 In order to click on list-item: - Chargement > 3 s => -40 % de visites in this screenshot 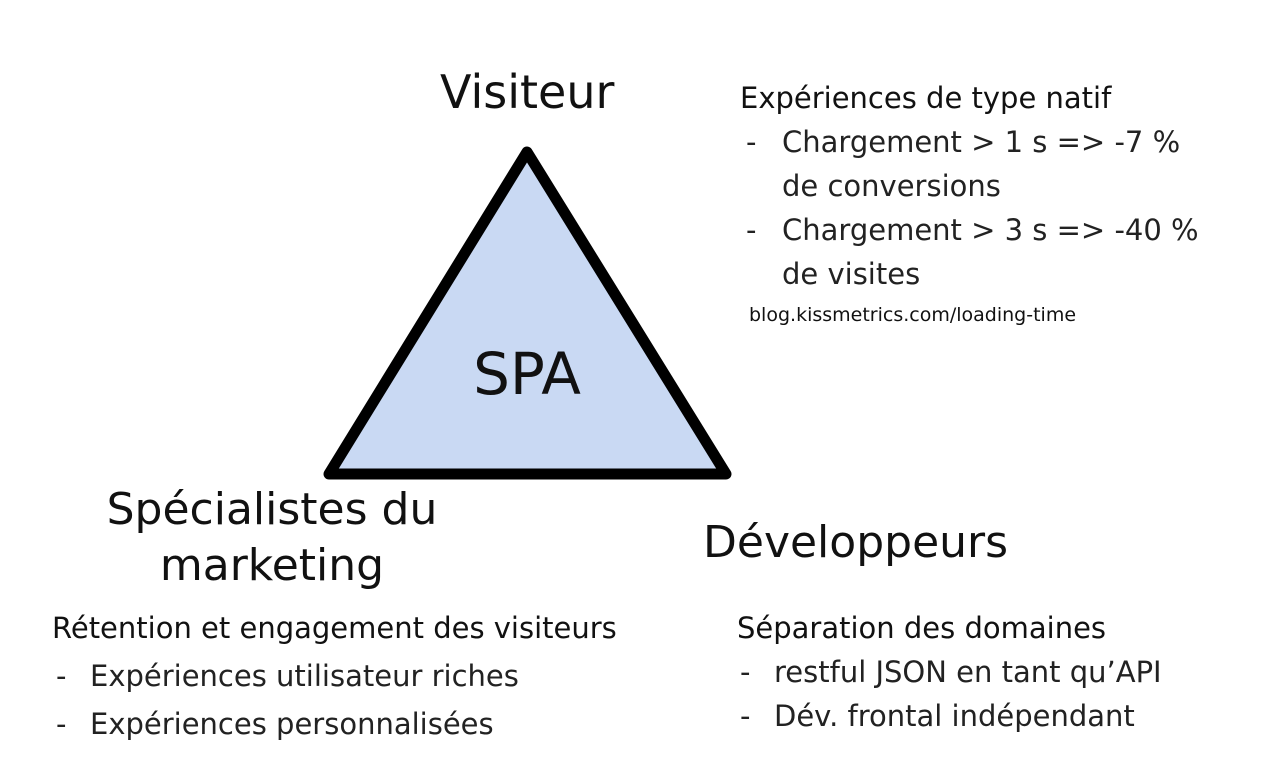, I will do `click(978, 252)`.